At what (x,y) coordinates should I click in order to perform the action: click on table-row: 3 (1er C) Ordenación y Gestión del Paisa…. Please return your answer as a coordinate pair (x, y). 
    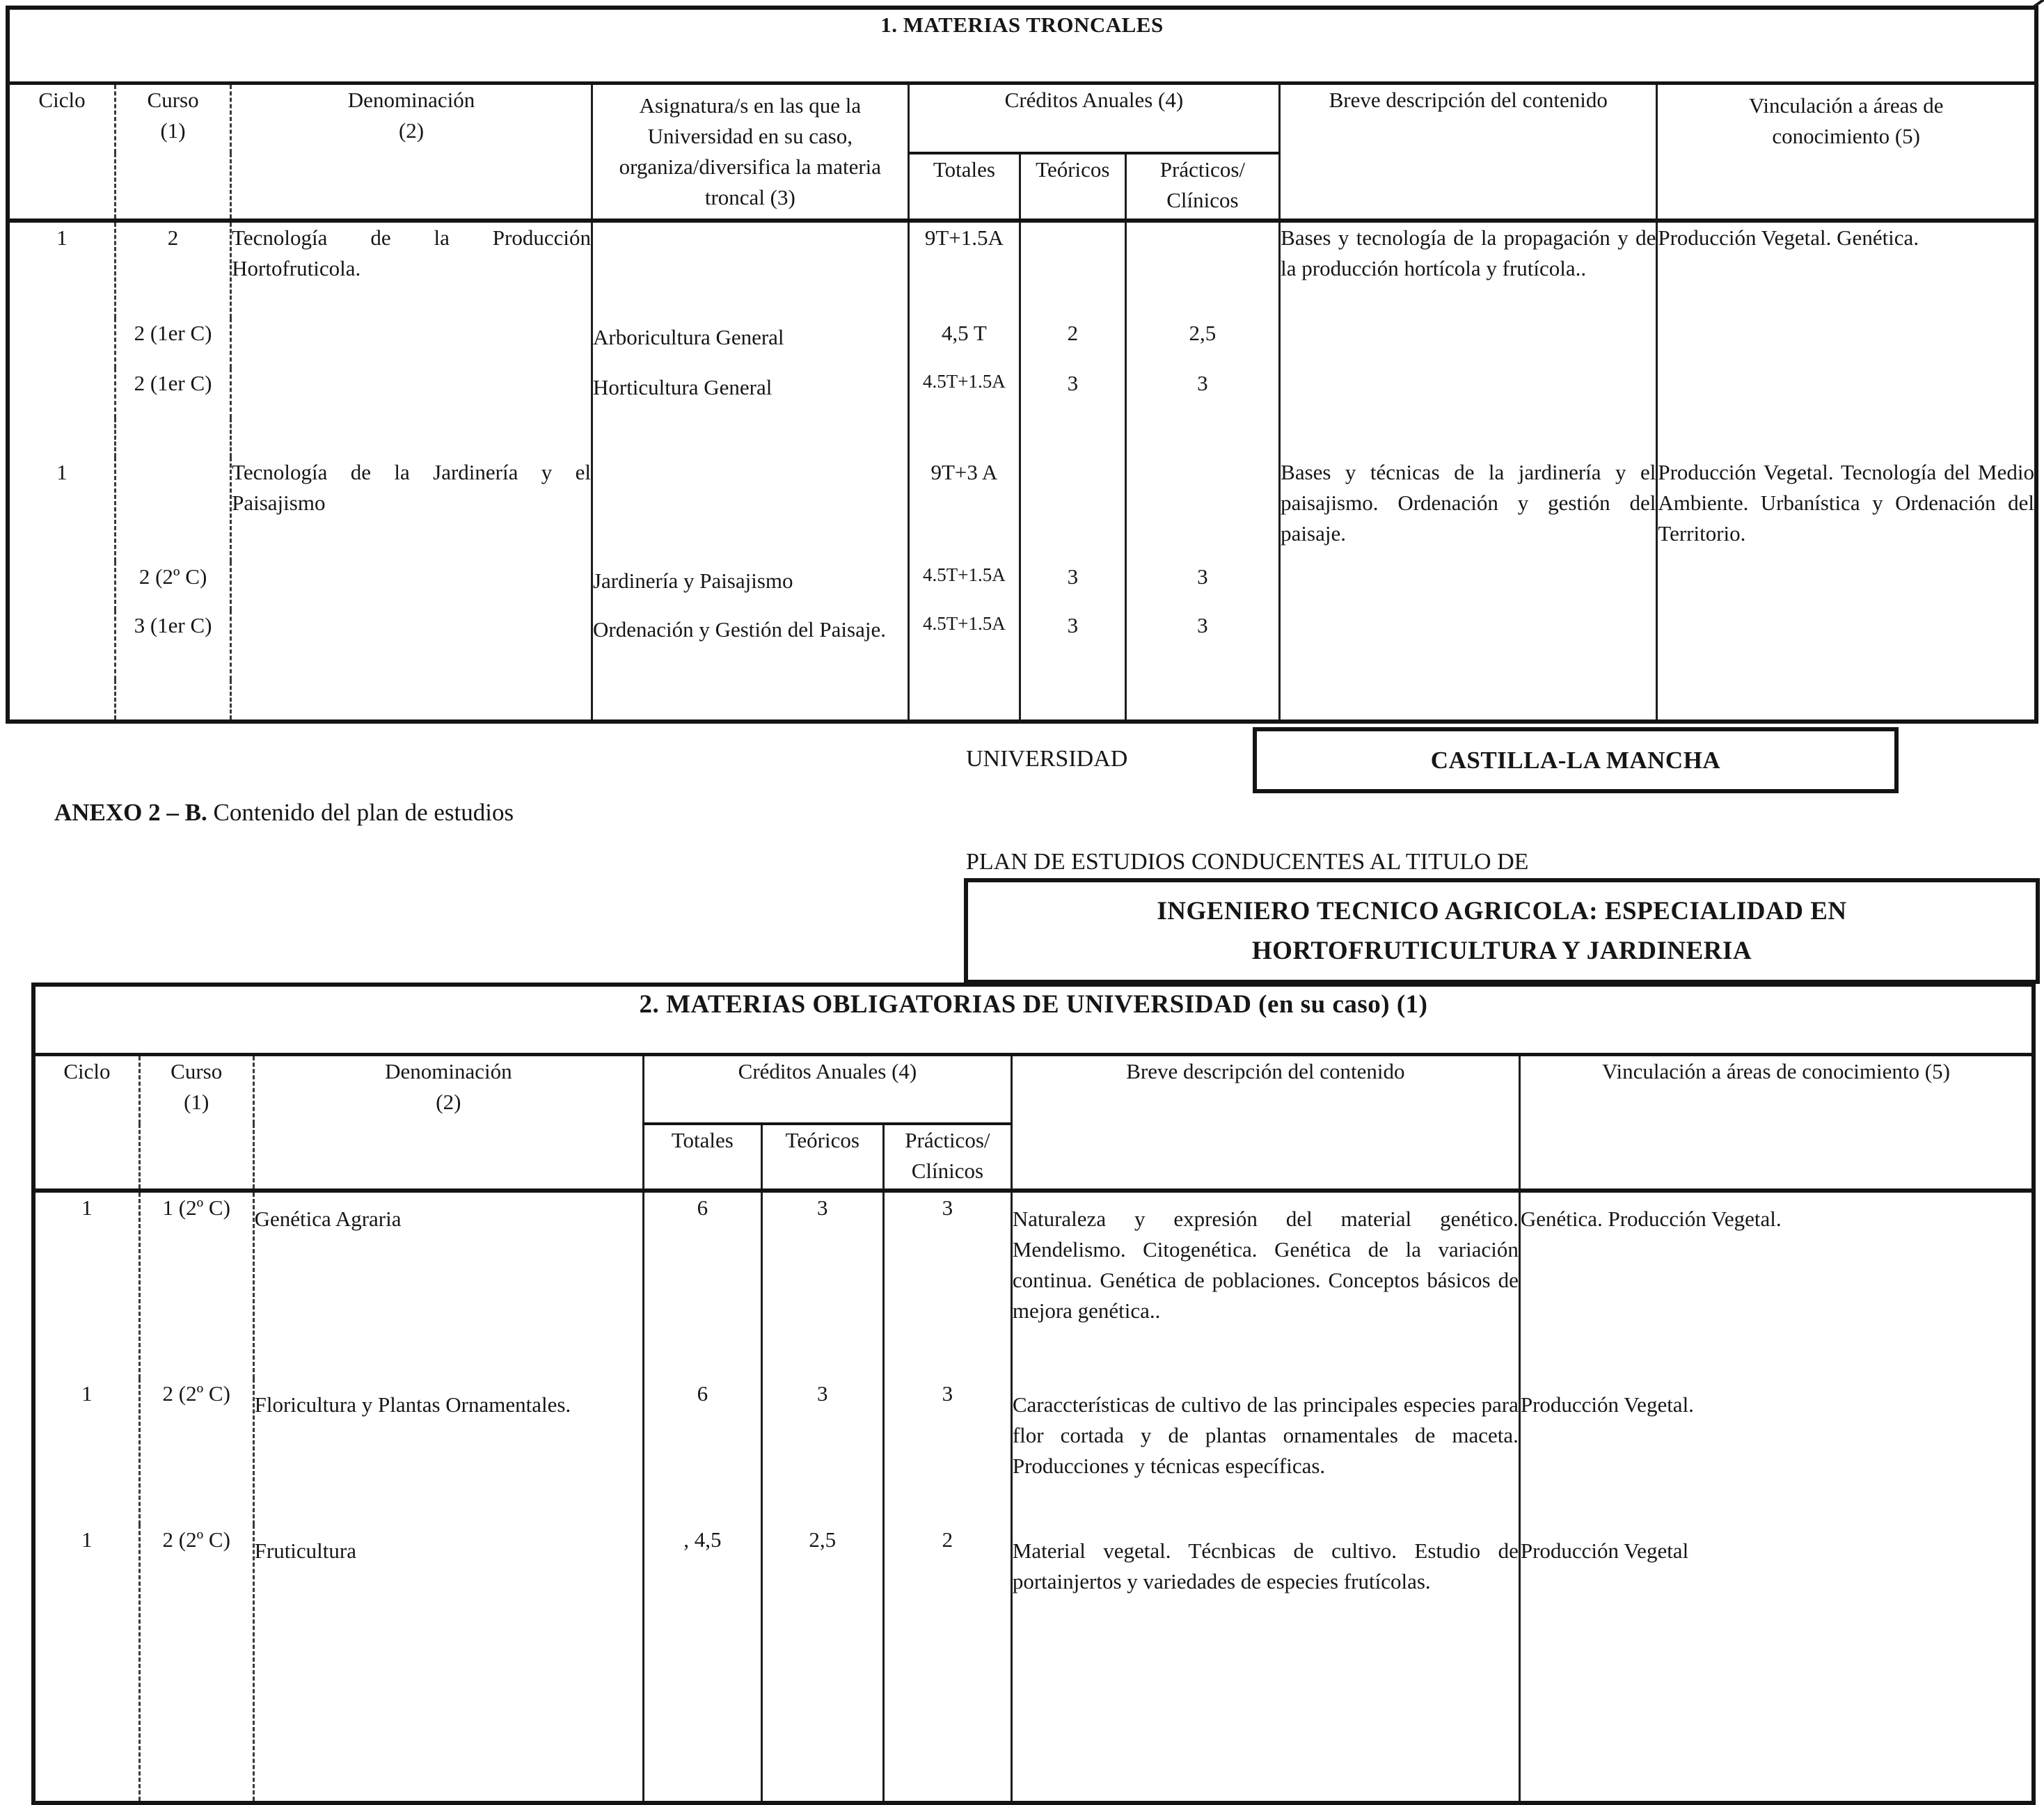
    Looking at the image, I should click on (1022, 645).